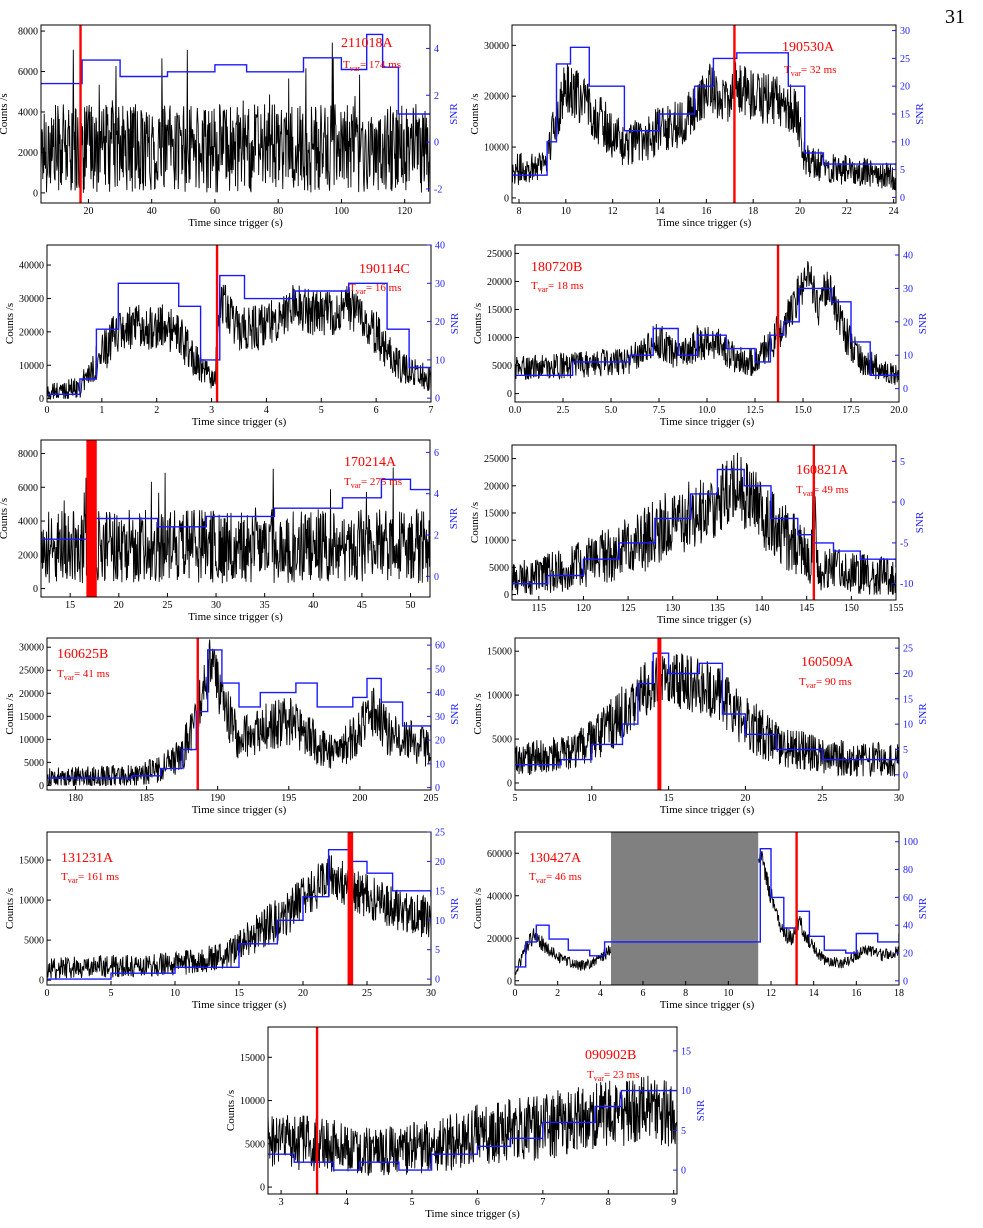 The width and height of the screenshot is (983, 1228). I want to click on plot-frame, so click(235, 114).